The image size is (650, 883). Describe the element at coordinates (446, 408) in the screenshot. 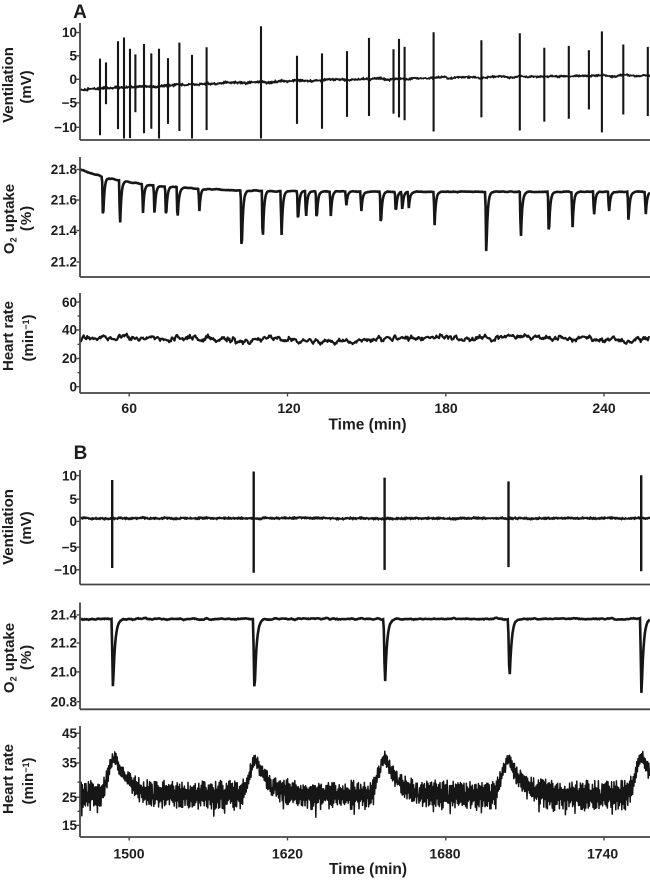

I see `svg-text: 180` at that location.